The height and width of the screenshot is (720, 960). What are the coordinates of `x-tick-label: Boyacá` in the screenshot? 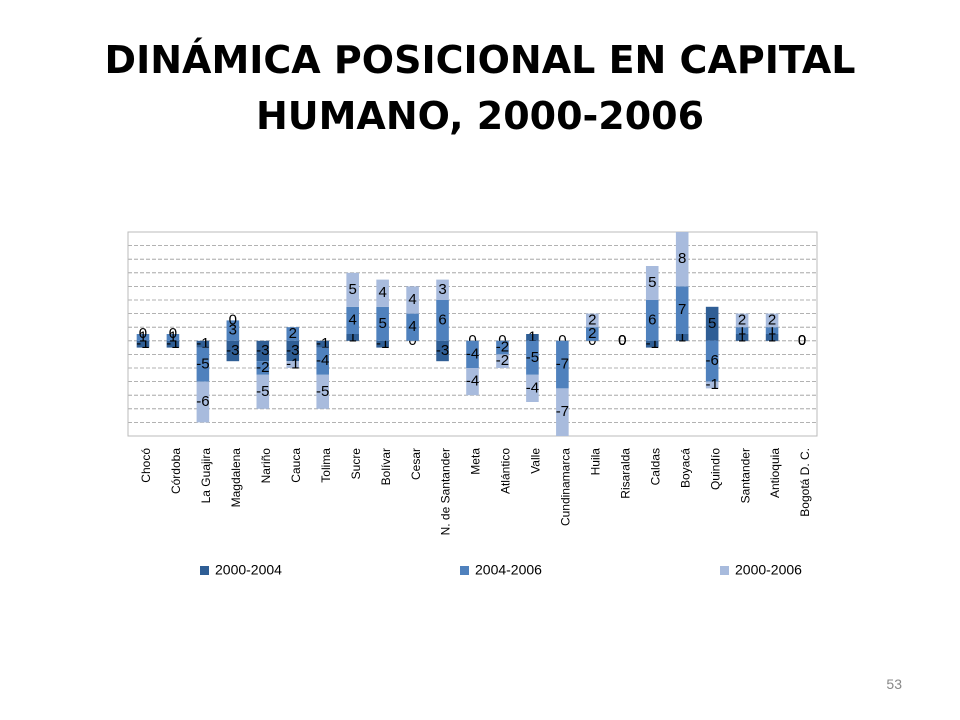 It's located at (685, 468).